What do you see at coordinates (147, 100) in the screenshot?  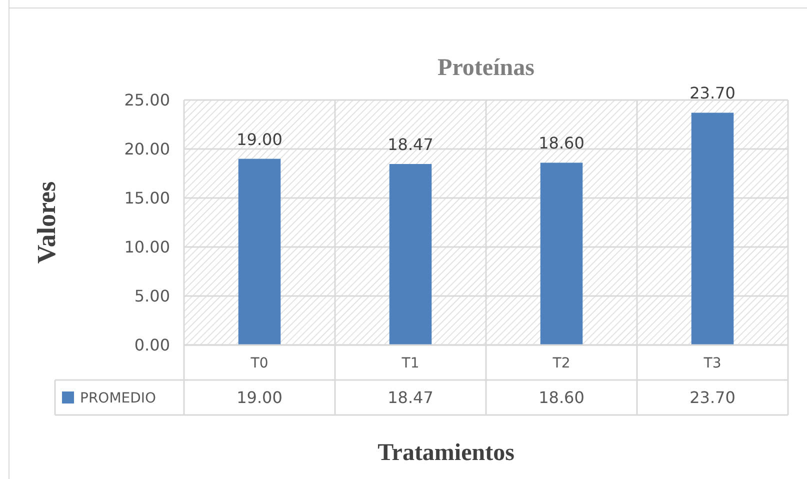 I see `y-tick-label: 25.00` at bounding box center [147, 100].